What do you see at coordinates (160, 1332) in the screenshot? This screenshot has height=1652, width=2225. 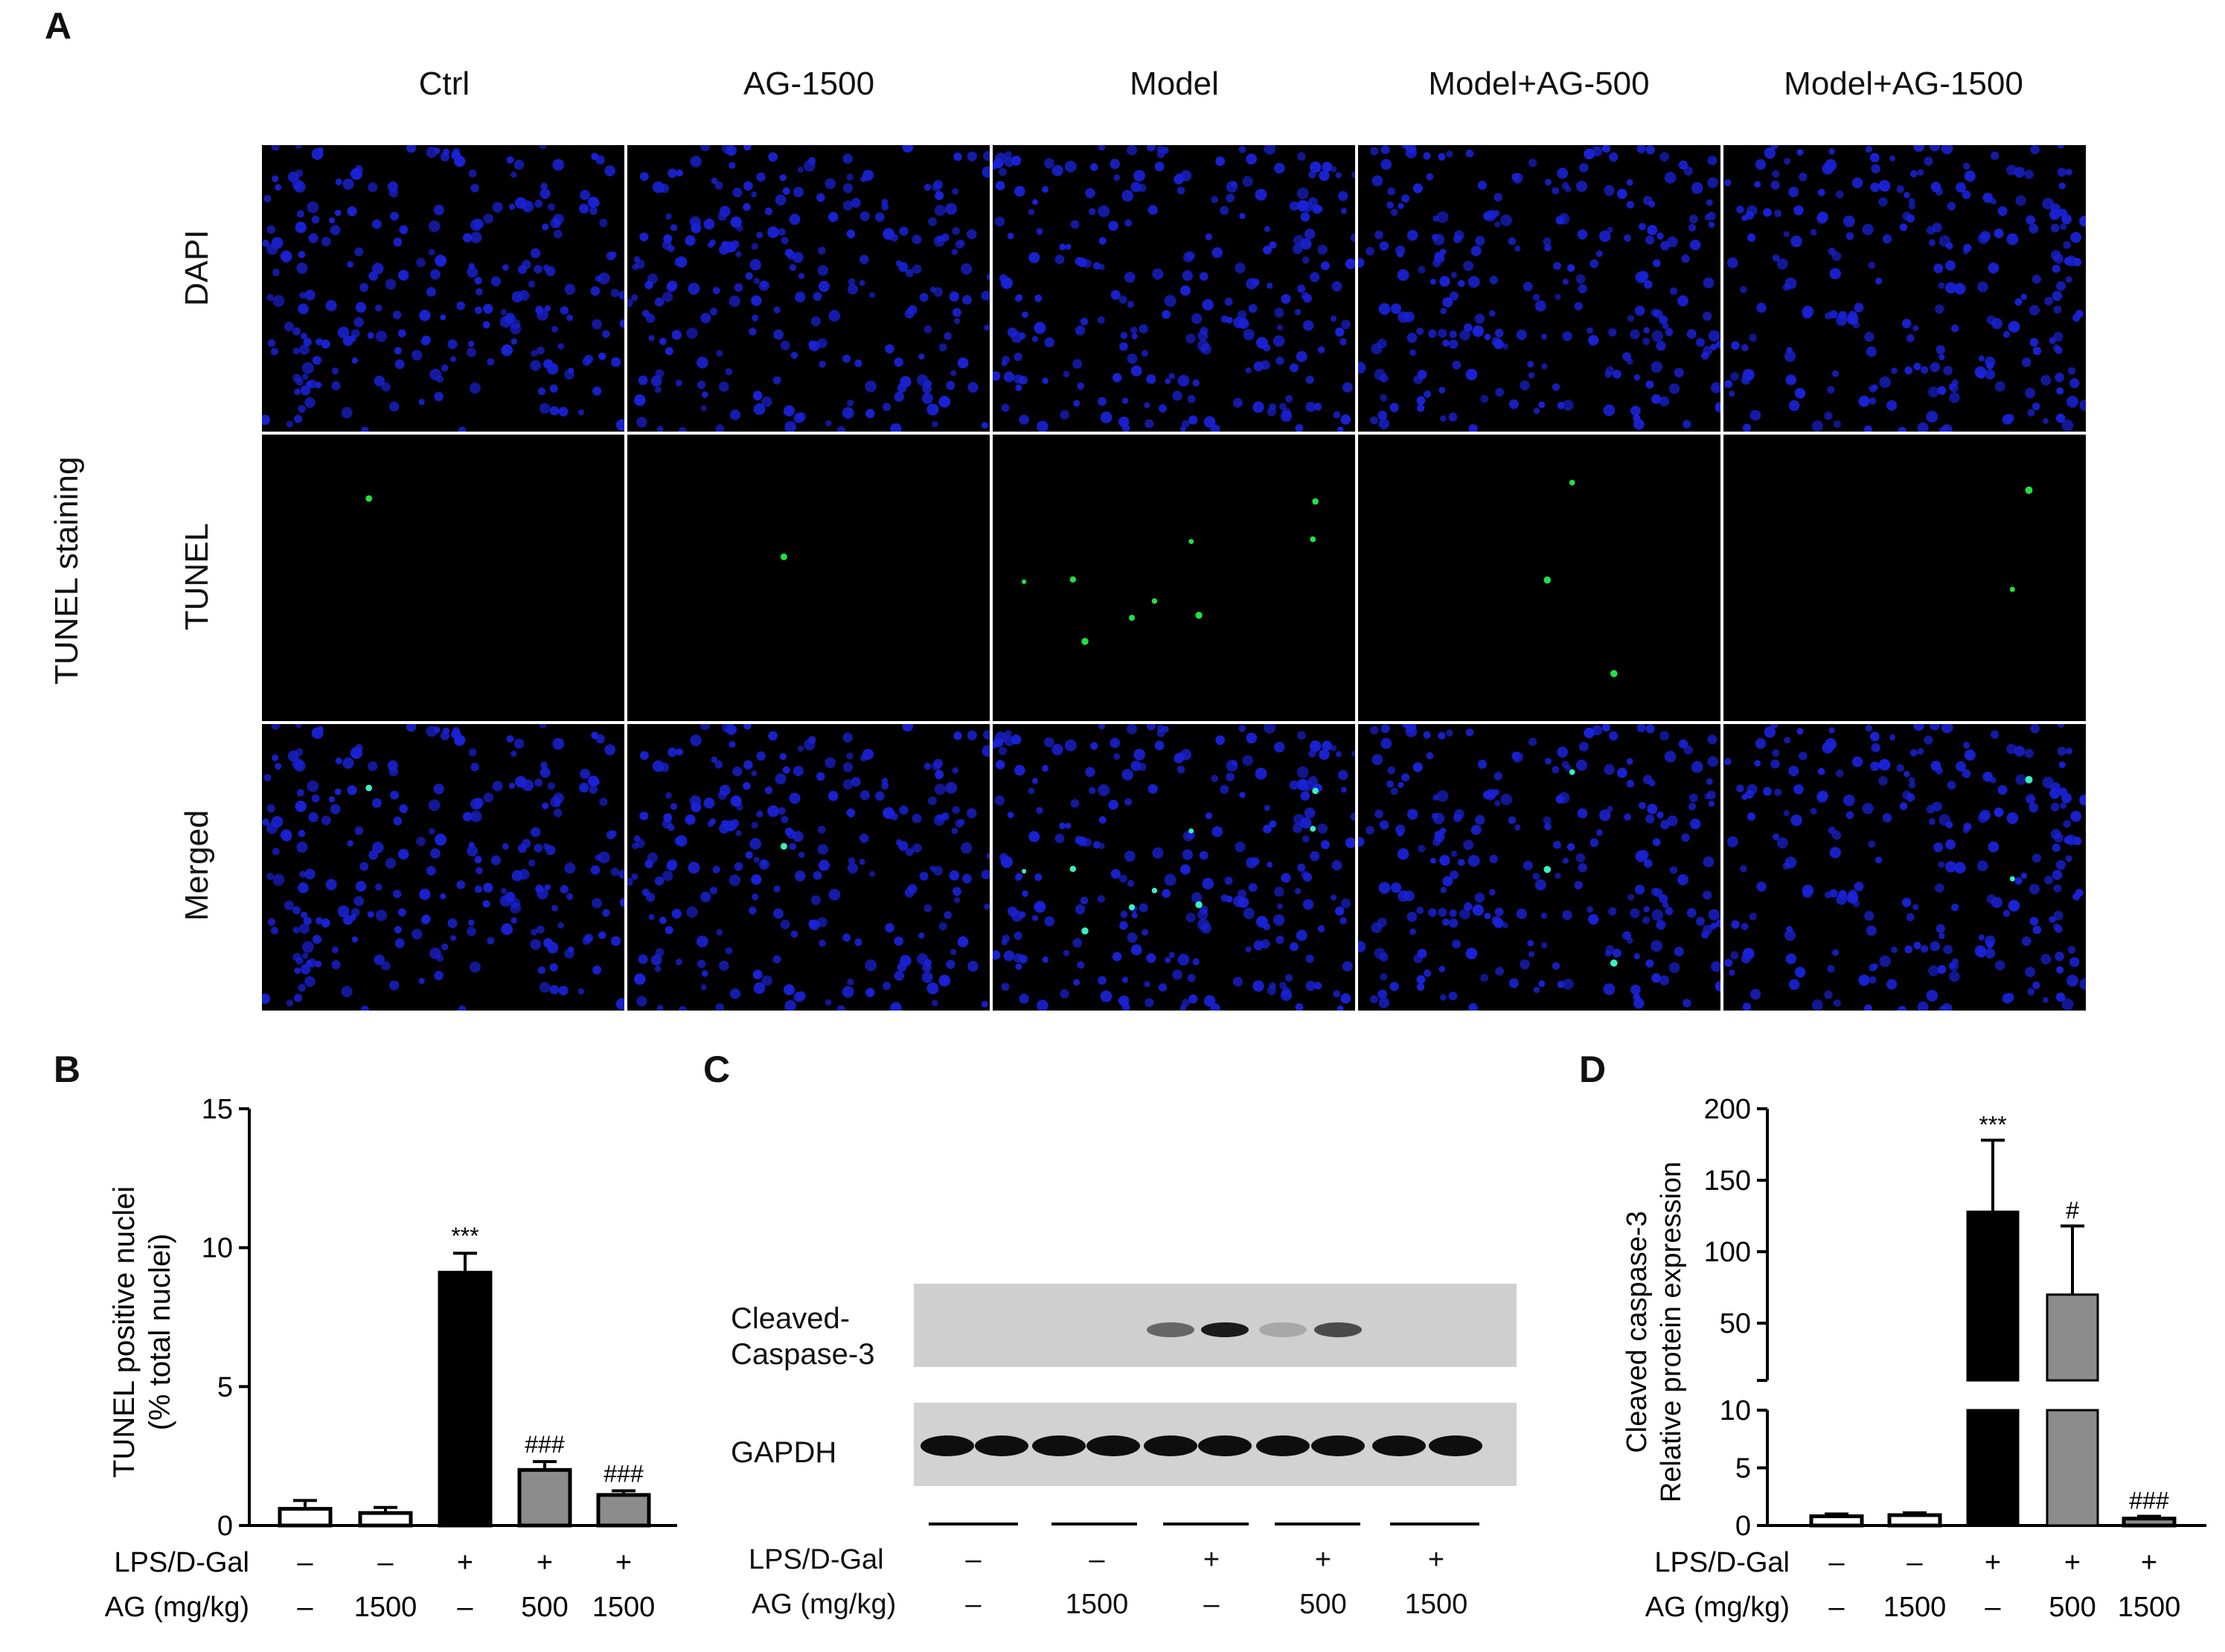 I see `b-ylabel-2: (% total nuclei)` at bounding box center [160, 1332].